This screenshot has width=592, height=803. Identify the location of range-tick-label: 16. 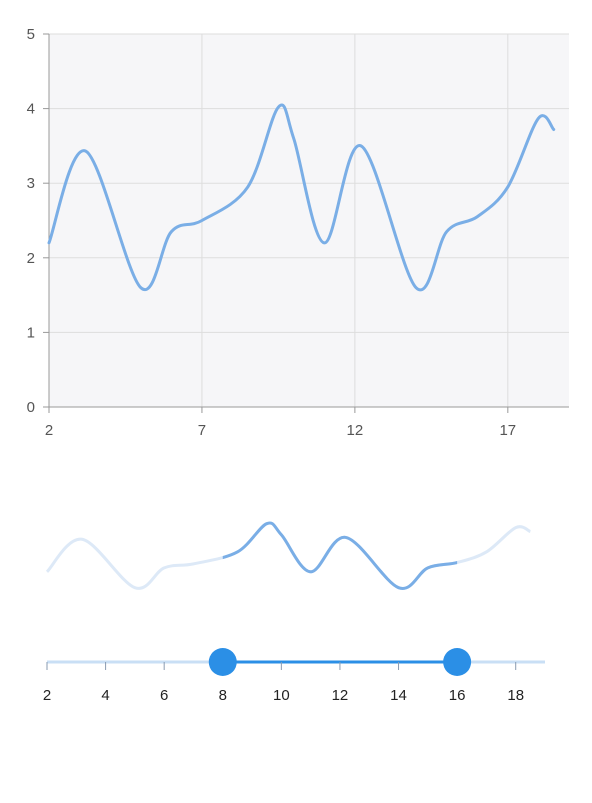
(457, 695).